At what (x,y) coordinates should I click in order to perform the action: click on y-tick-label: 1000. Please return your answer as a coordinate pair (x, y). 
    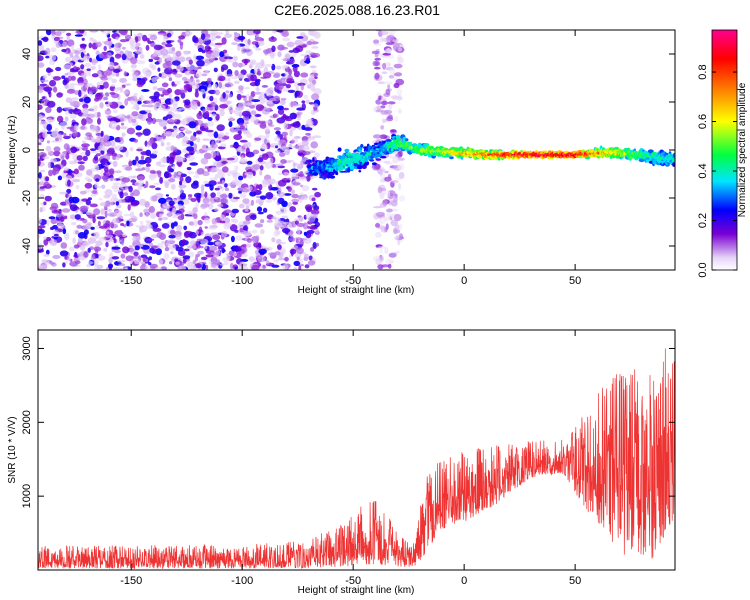
    Looking at the image, I should click on (27, 496).